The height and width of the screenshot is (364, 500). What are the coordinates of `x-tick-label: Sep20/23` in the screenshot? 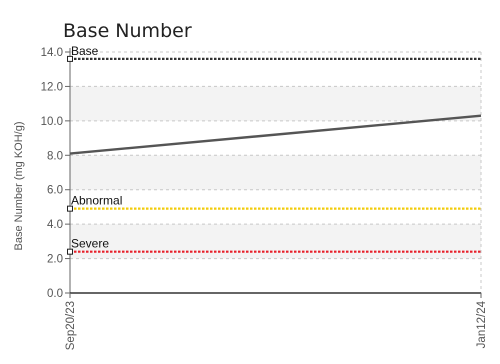 It's located at (71, 325).